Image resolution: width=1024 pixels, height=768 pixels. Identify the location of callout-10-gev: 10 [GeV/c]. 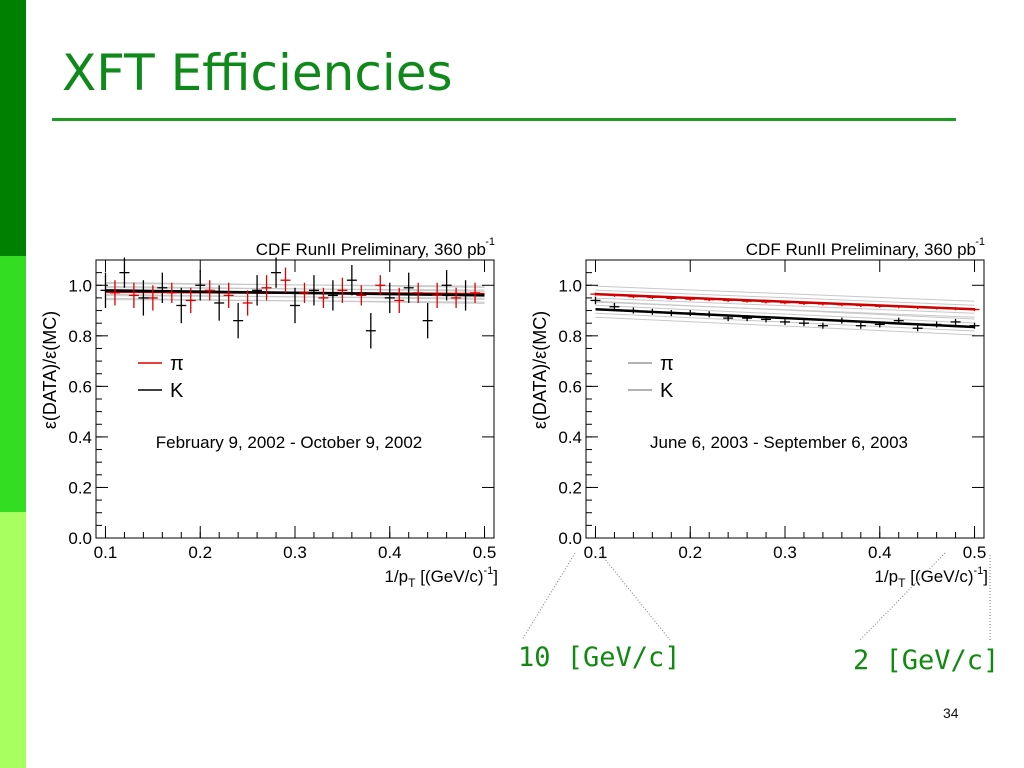
(599, 657).